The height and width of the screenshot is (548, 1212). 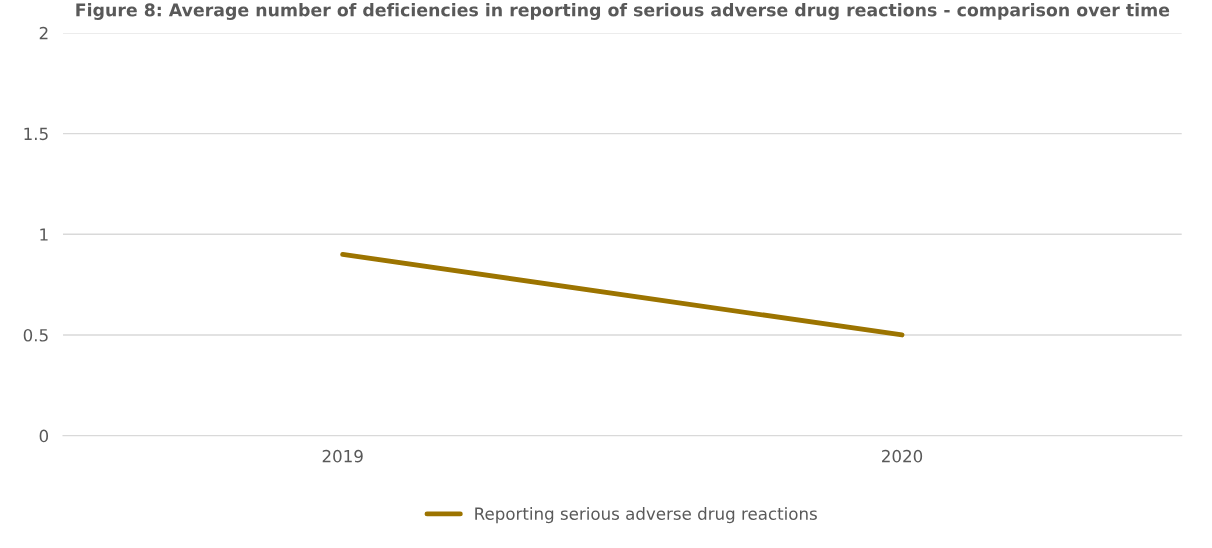 I want to click on y-tick-label: 2, so click(x=43, y=33).